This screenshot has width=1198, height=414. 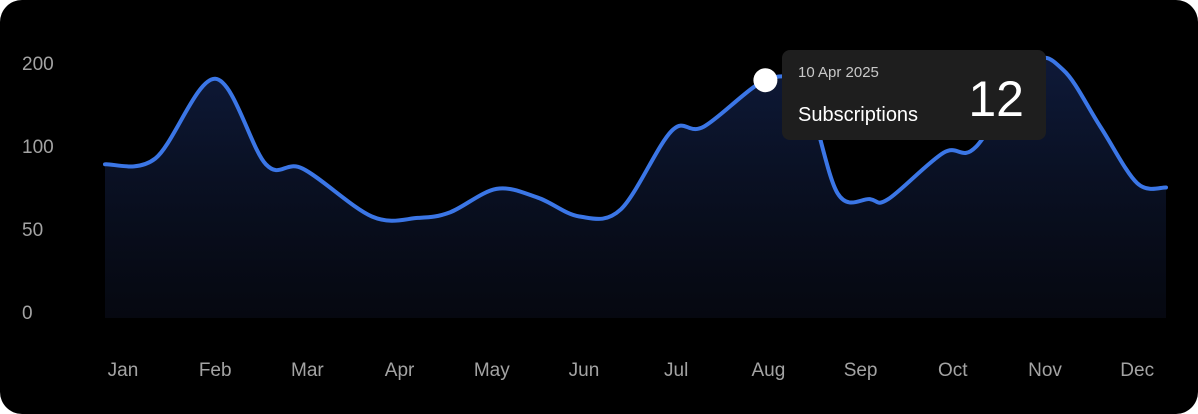 What do you see at coordinates (27, 313) in the screenshot?
I see `y-tick-label: 0` at bounding box center [27, 313].